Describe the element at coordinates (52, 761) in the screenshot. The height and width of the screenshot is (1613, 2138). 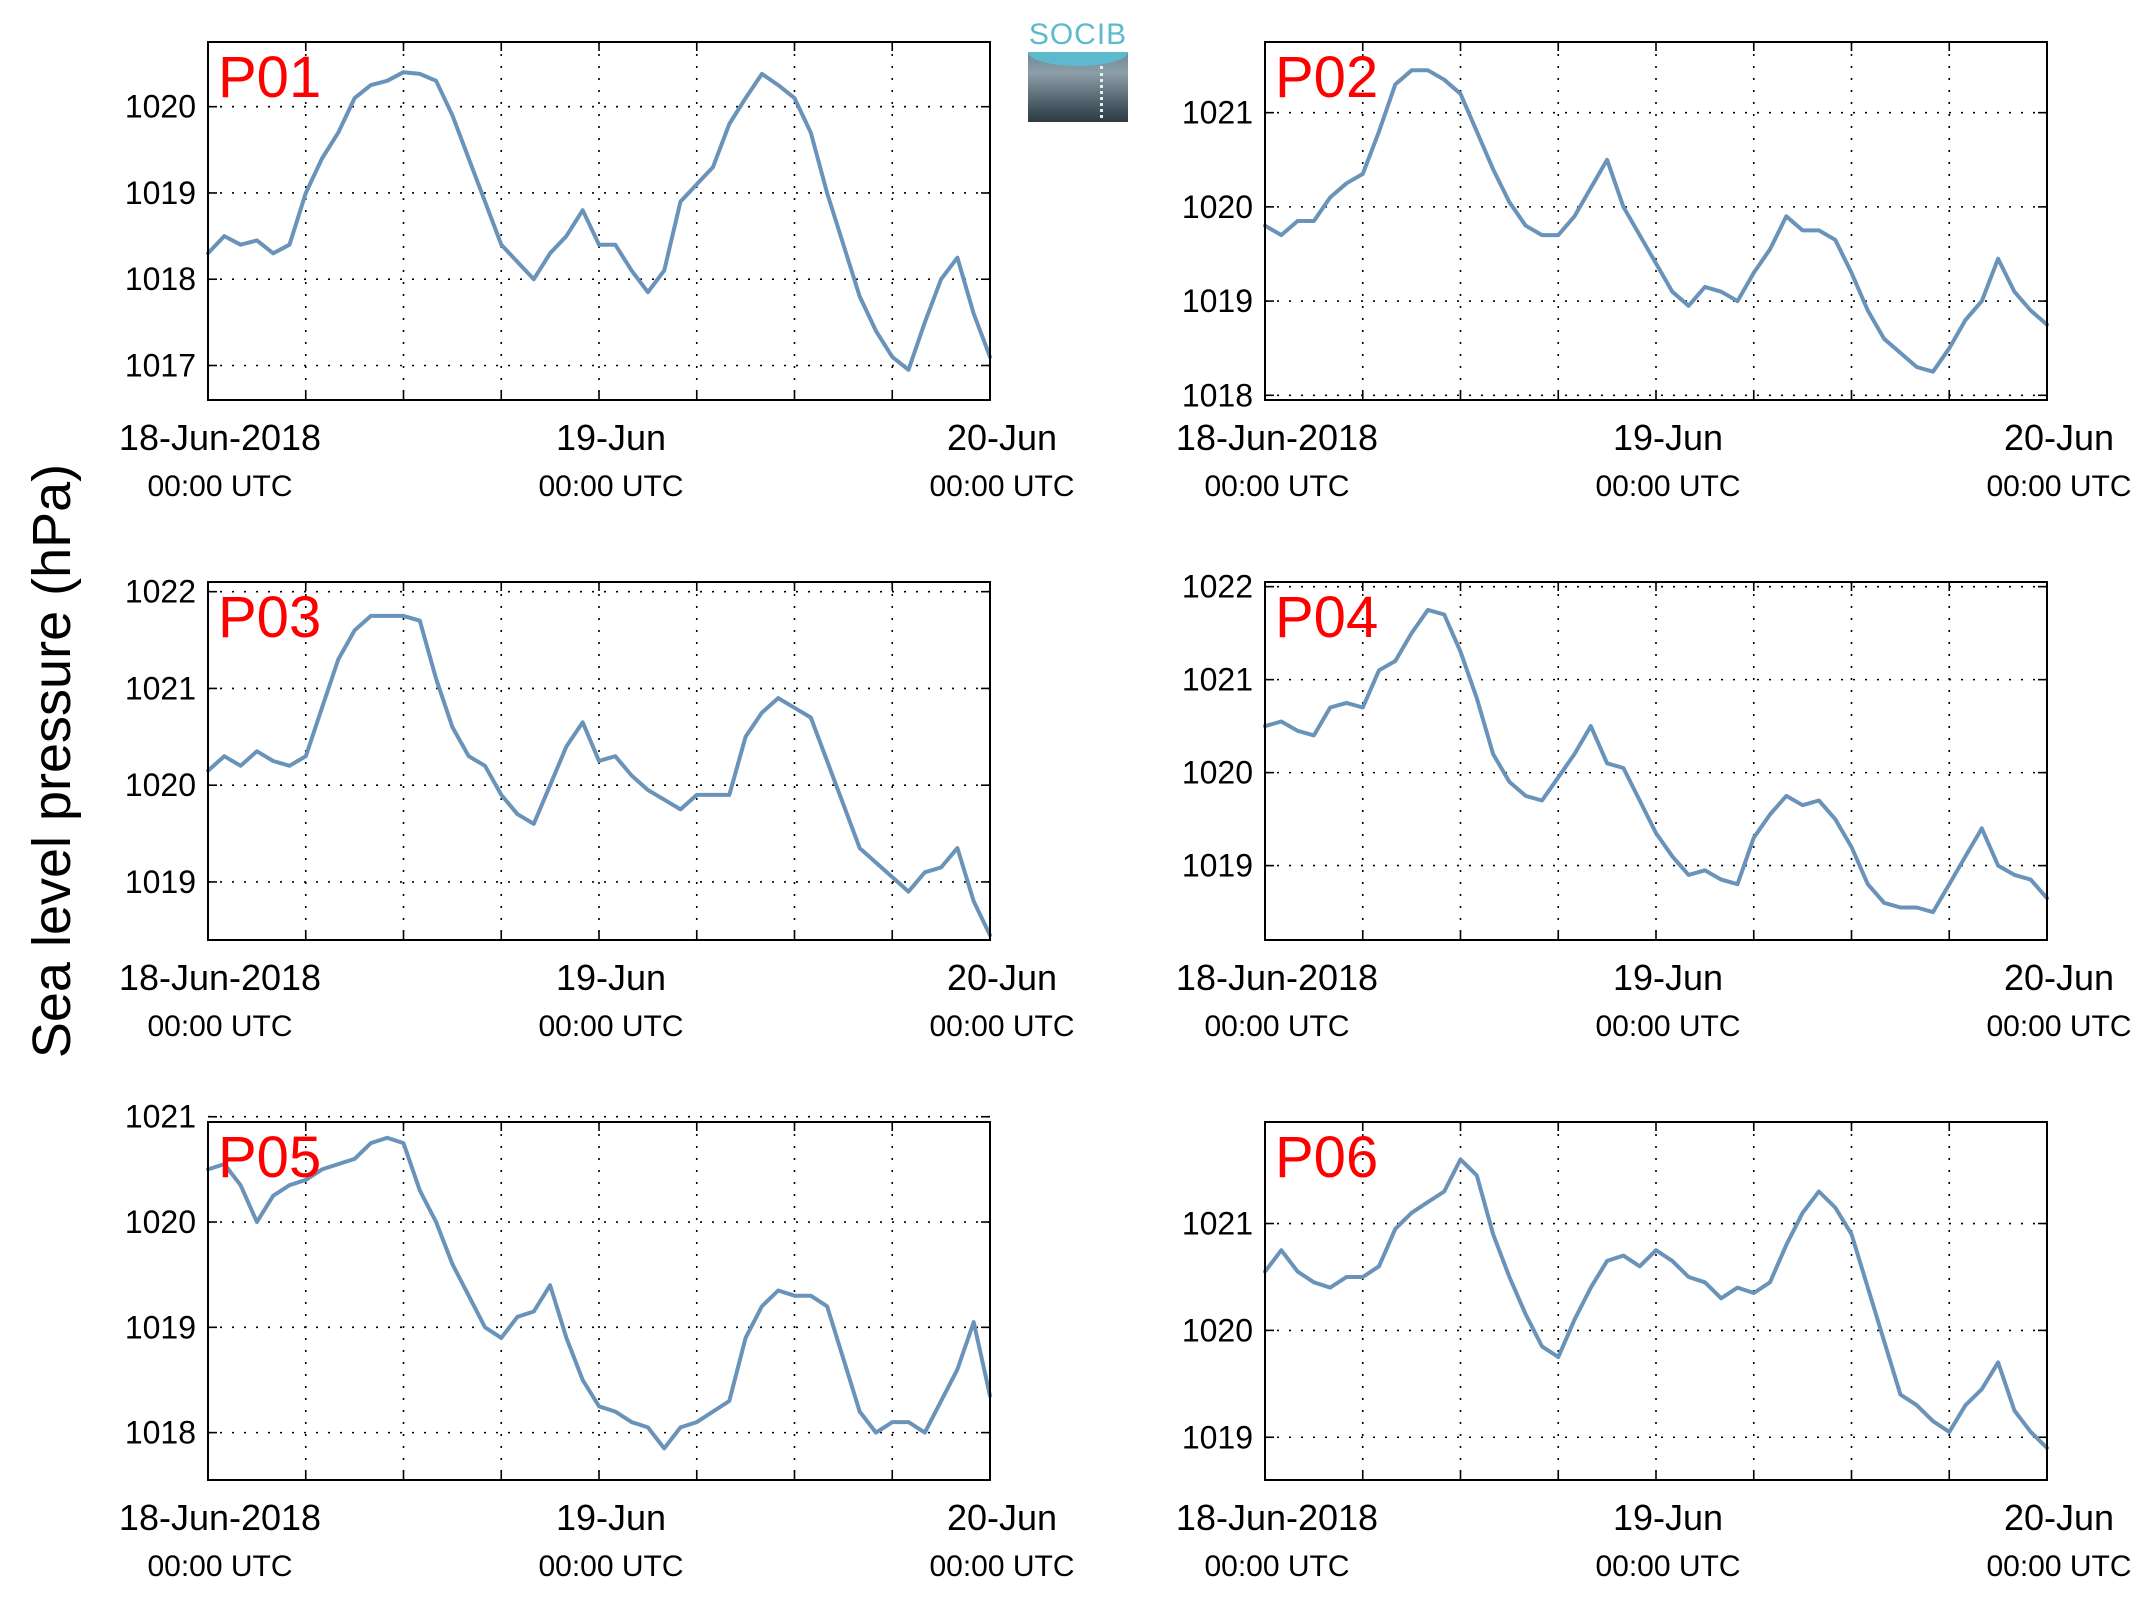
I see `y-axis-label: Sea level pressure (hPa)` at that location.